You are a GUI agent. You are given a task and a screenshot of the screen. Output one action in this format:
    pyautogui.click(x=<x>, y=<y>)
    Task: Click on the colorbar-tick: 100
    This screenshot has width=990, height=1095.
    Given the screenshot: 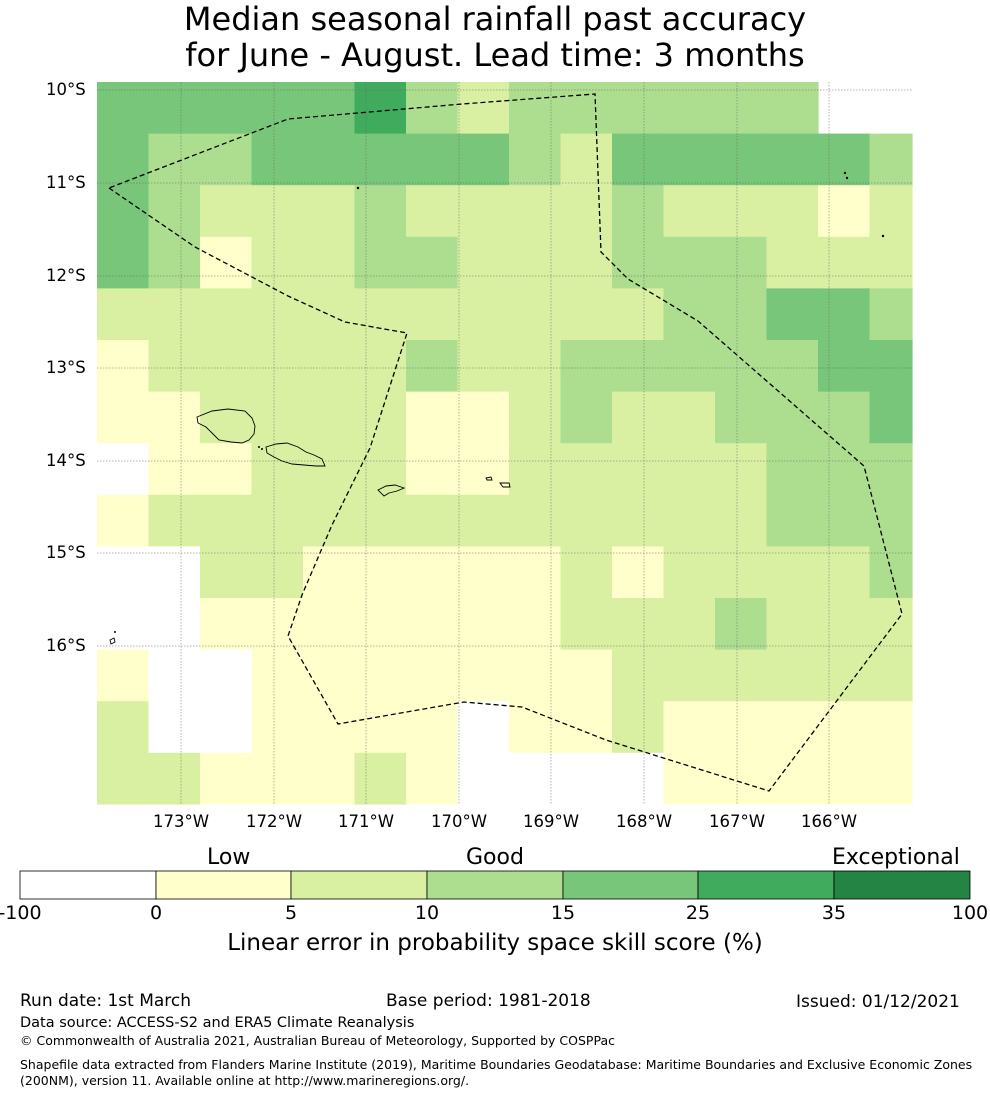 What is the action you would take?
    pyautogui.click(x=970, y=913)
    